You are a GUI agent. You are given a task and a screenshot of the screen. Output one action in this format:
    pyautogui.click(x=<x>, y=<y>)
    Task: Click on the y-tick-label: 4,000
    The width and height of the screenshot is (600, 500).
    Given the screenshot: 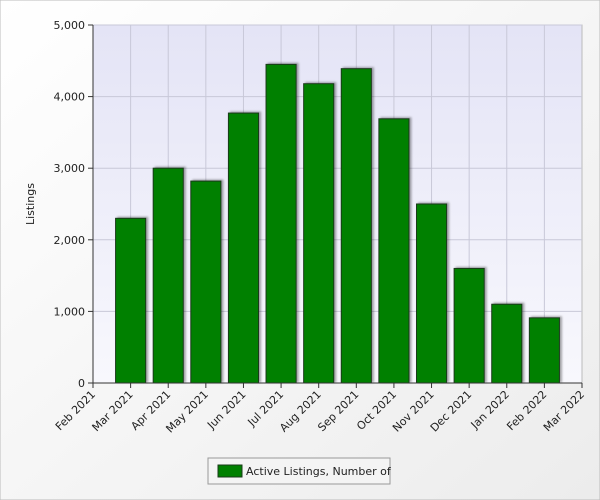 What is the action you would take?
    pyautogui.click(x=70, y=97)
    